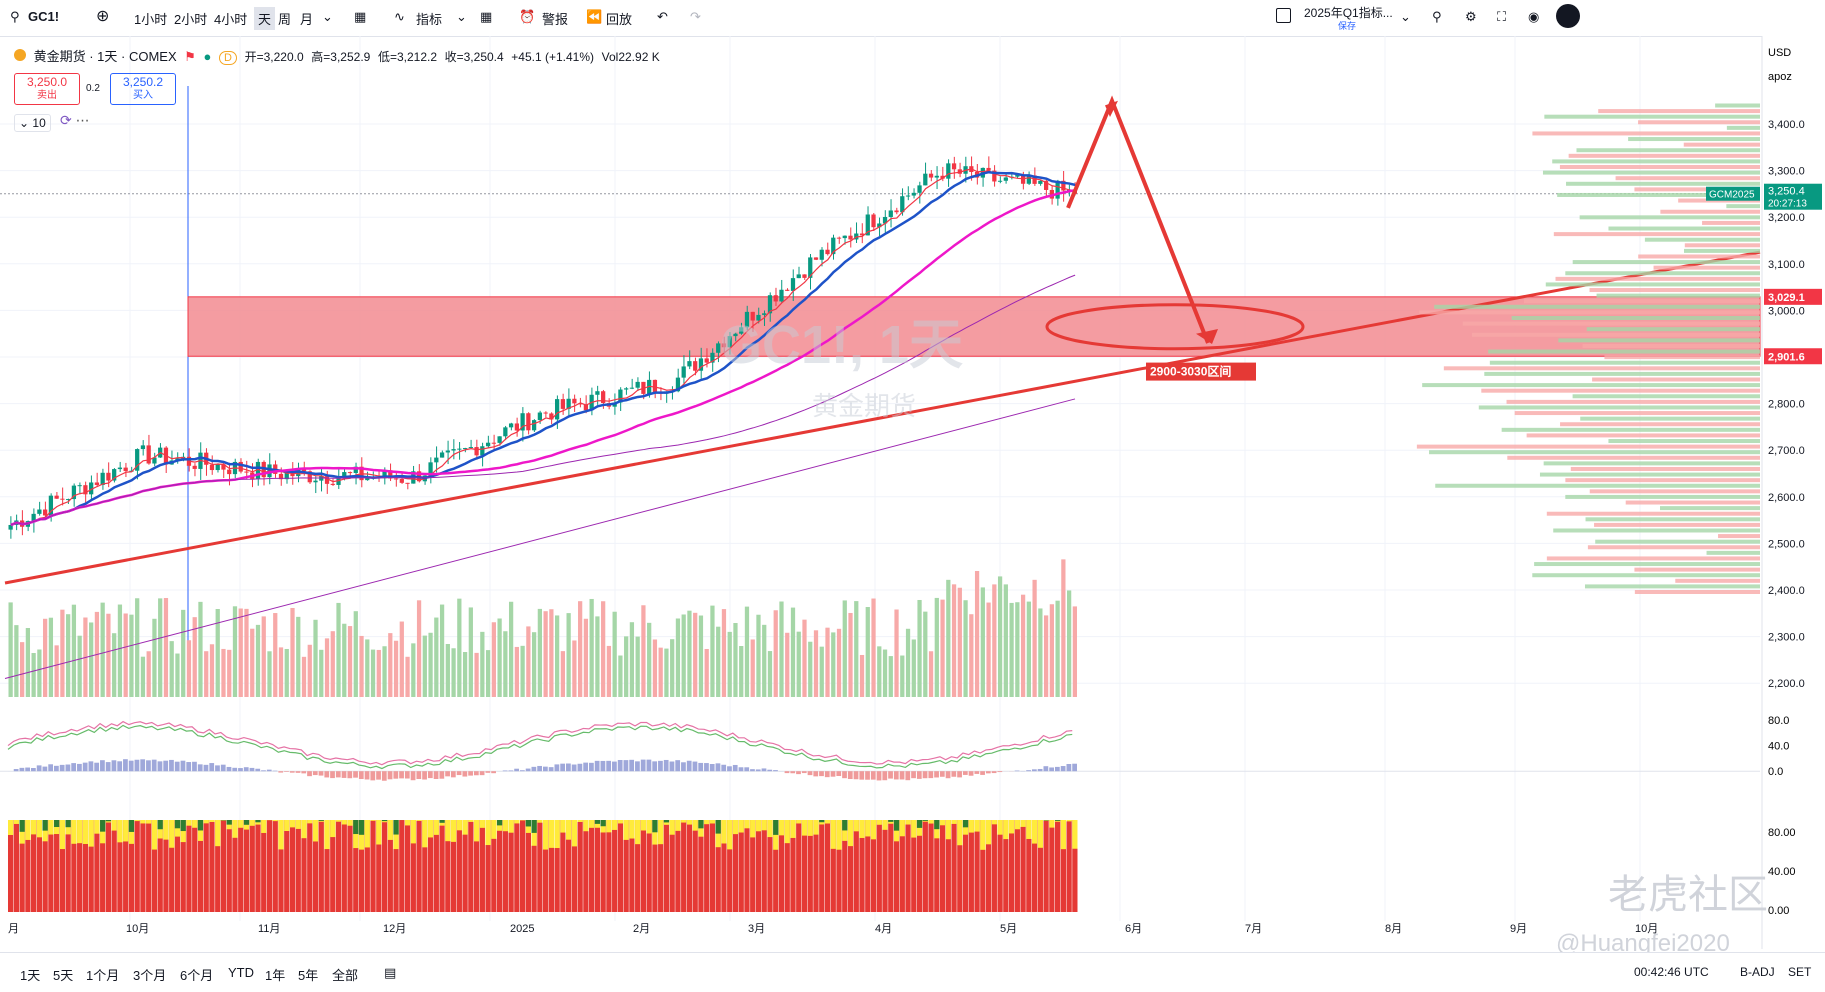  What do you see at coordinates (264, 18) in the screenshot?
I see `interval-day: 天` at bounding box center [264, 18].